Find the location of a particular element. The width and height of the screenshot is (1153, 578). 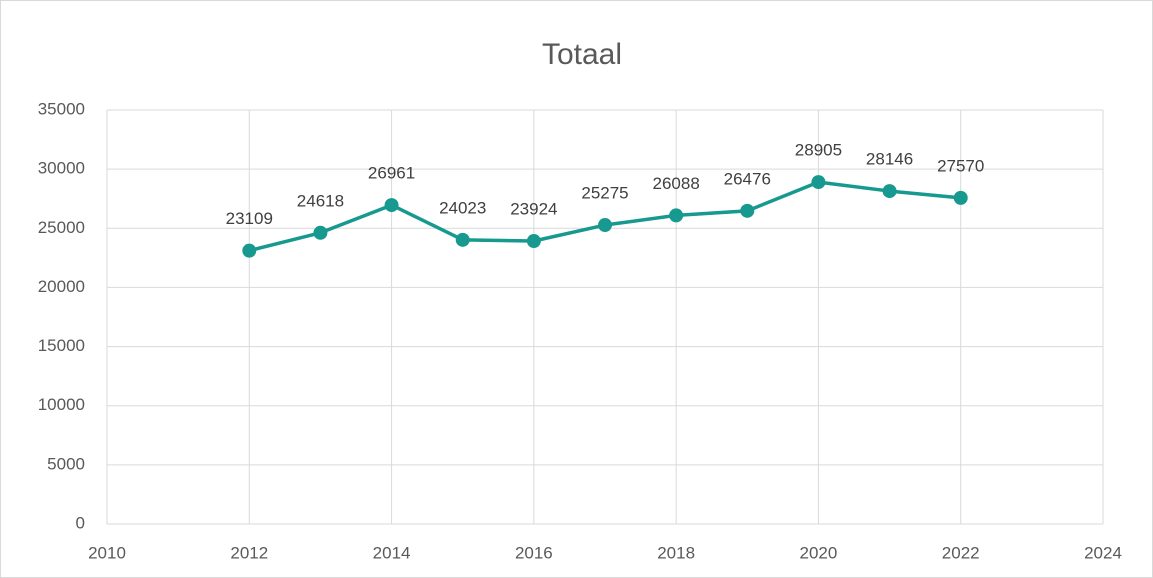

x-tick-label: 2024 is located at coordinates (1103, 552).